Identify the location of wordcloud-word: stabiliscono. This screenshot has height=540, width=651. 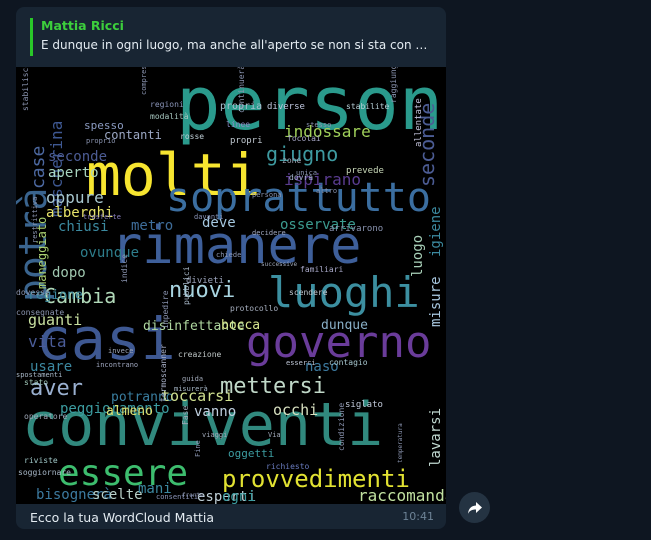
(25, 89).